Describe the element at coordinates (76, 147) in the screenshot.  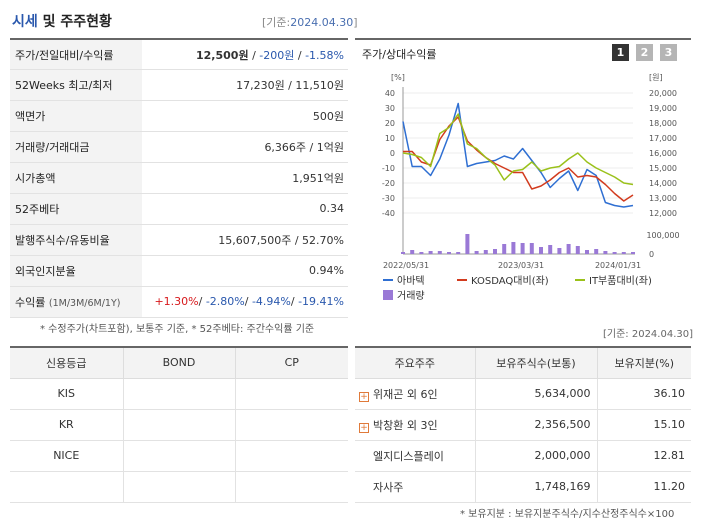
I see `row-label: 거래량/거래대금` at that location.